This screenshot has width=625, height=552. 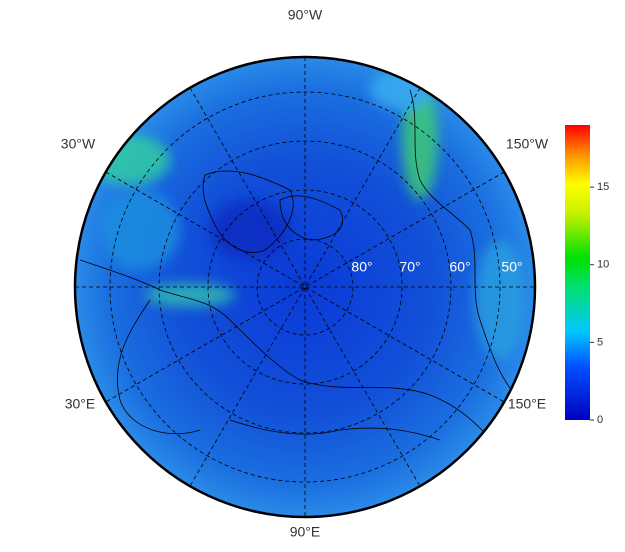 I want to click on latitude-label: 60°, so click(x=459, y=267).